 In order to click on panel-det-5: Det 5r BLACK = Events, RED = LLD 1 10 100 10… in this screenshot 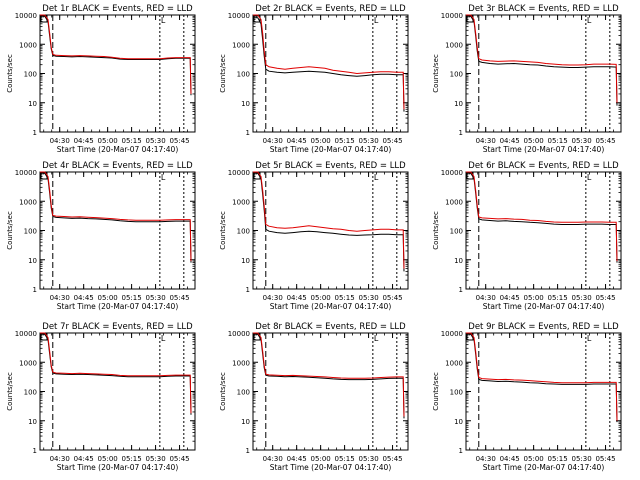, I will do `click(314, 236)`.